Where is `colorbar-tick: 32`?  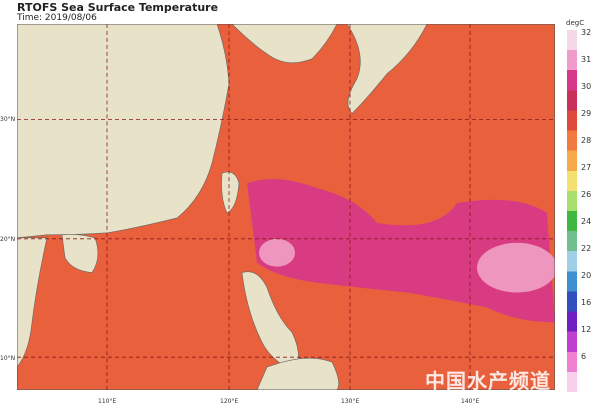 colorbar-tick: 32 is located at coordinates (586, 32).